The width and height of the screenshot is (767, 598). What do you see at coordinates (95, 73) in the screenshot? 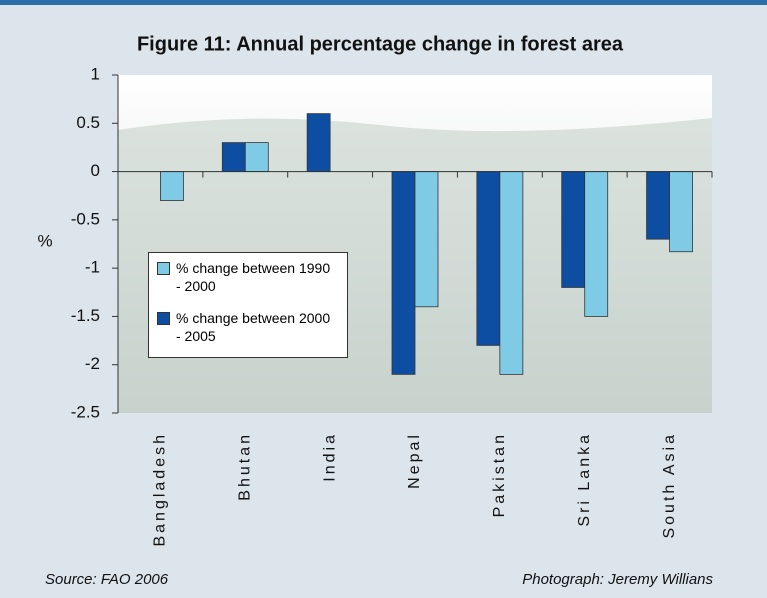
I see `y-tick-label: 1` at bounding box center [95, 73].